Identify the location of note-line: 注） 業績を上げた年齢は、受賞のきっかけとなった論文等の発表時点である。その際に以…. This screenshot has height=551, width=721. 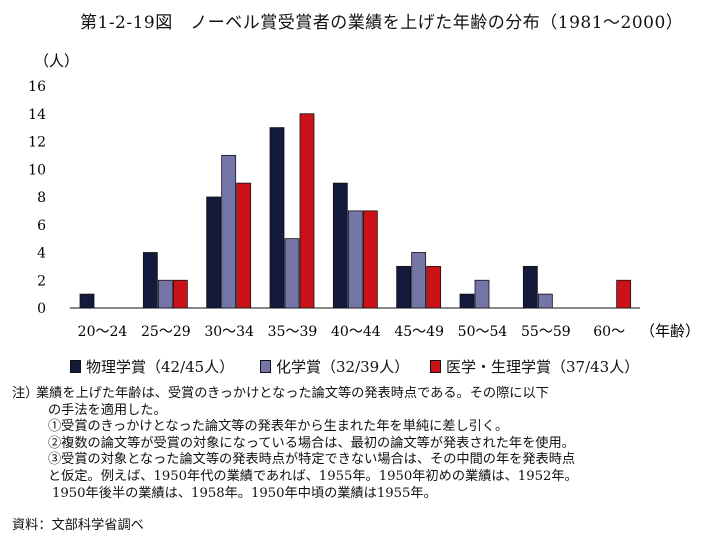
(362, 394).